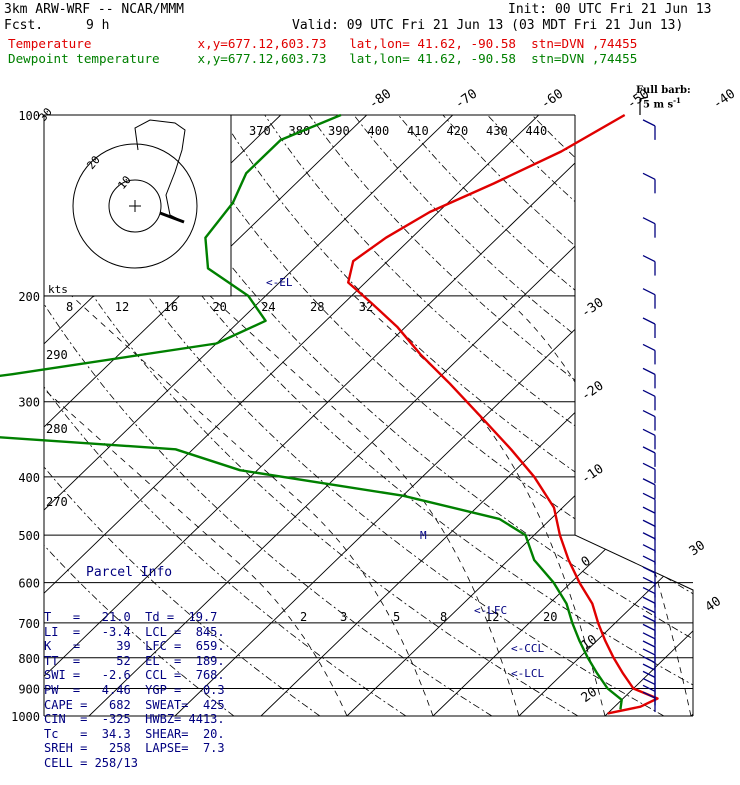  What do you see at coordinates (593, 475) in the screenshot?
I see `isotherm-label: -10` at bounding box center [593, 475].